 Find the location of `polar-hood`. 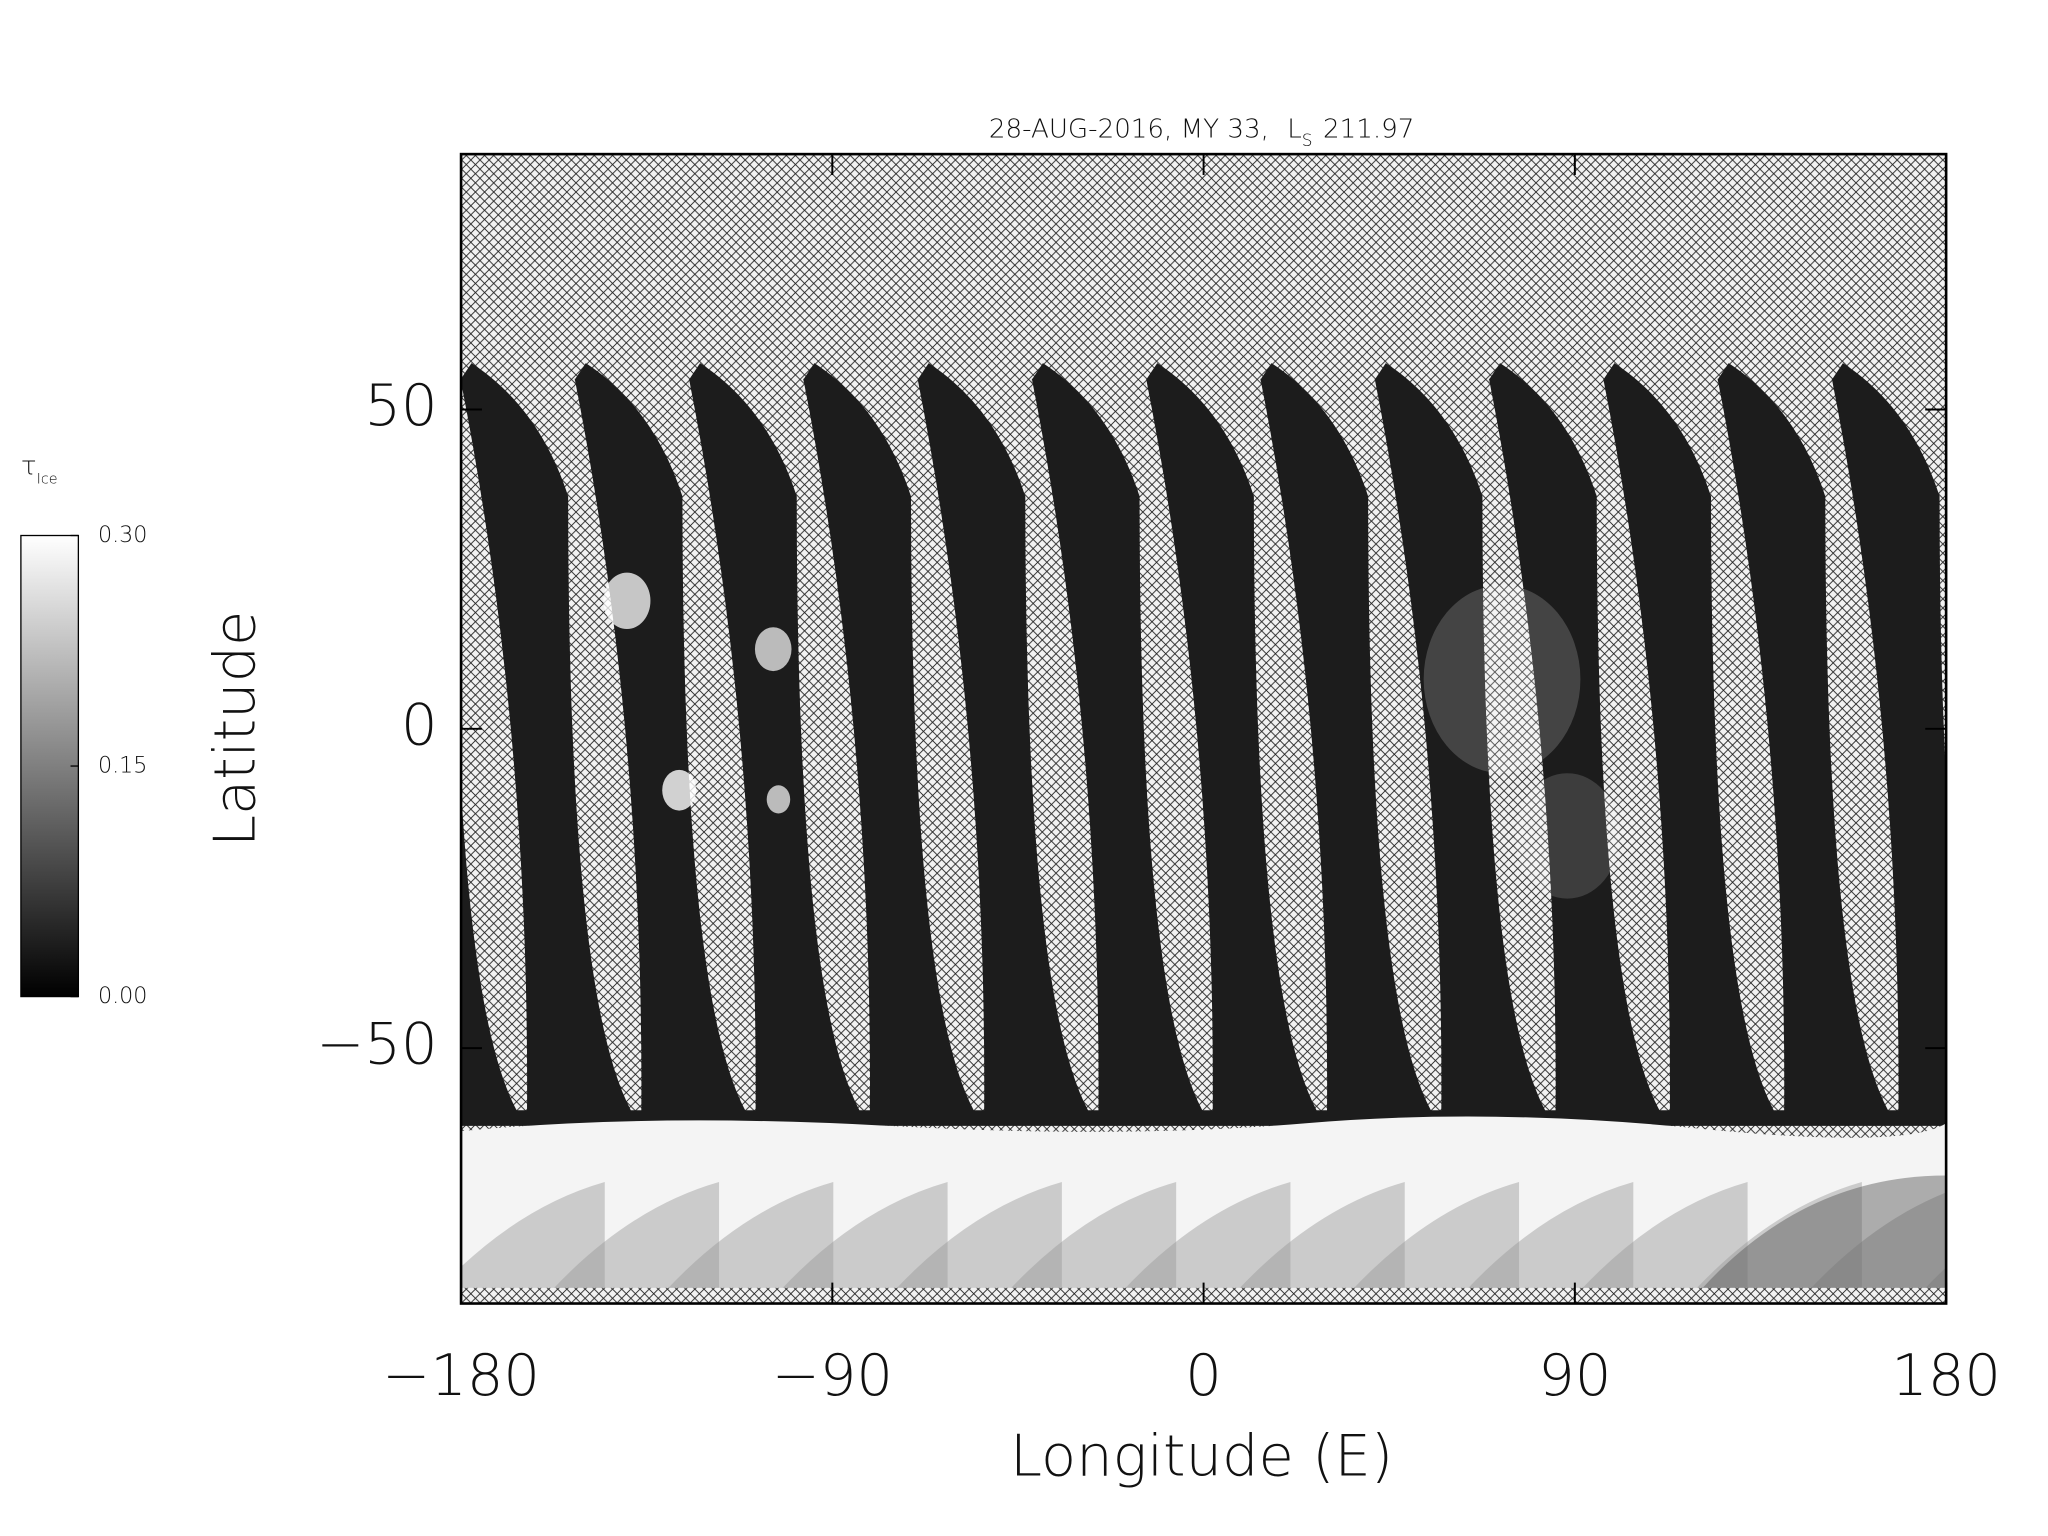

polar-hood is located at coordinates (1204, 1206).